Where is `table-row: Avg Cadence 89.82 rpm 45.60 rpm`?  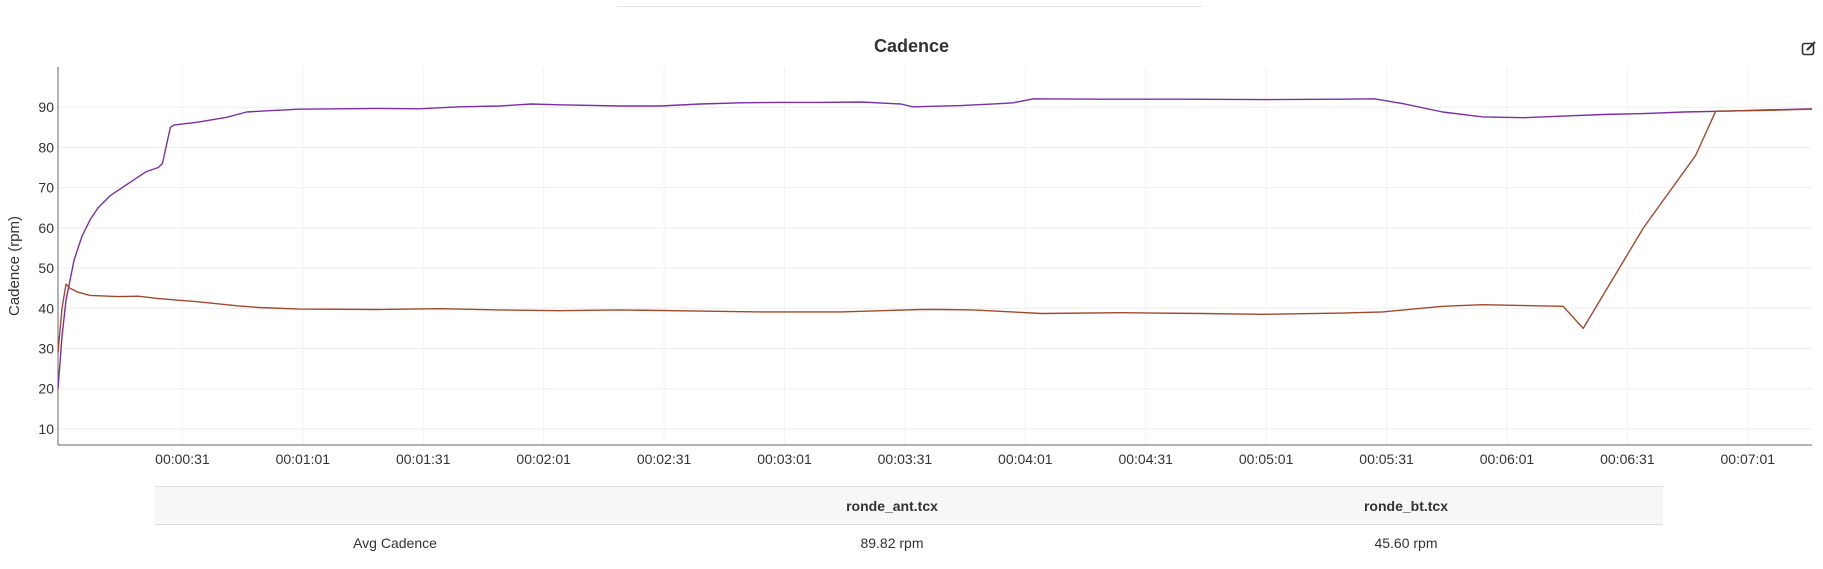 table-row: Avg Cadence 89.82 rpm 45.60 rpm is located at coordinates (909, 543).